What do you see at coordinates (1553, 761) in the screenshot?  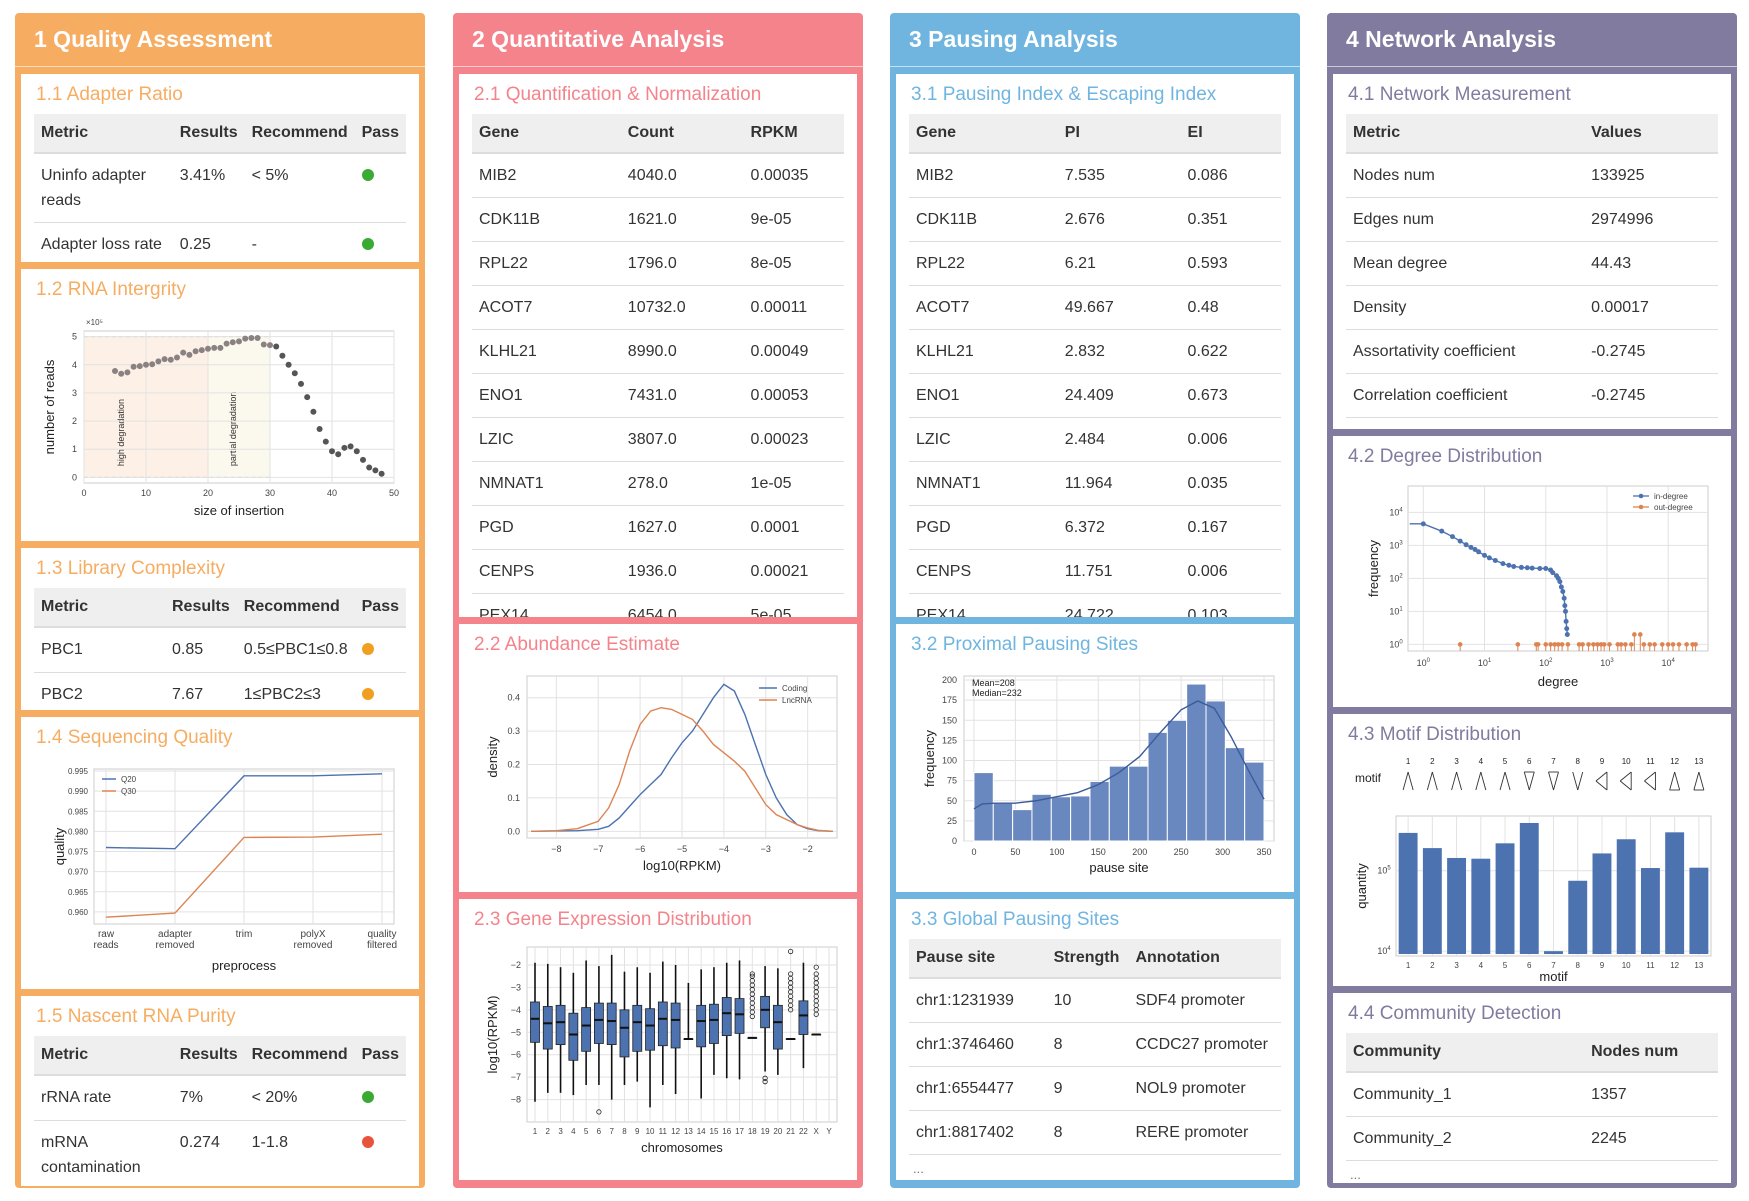 I see `motif-number: 7` at bounding box center [1553, 761].